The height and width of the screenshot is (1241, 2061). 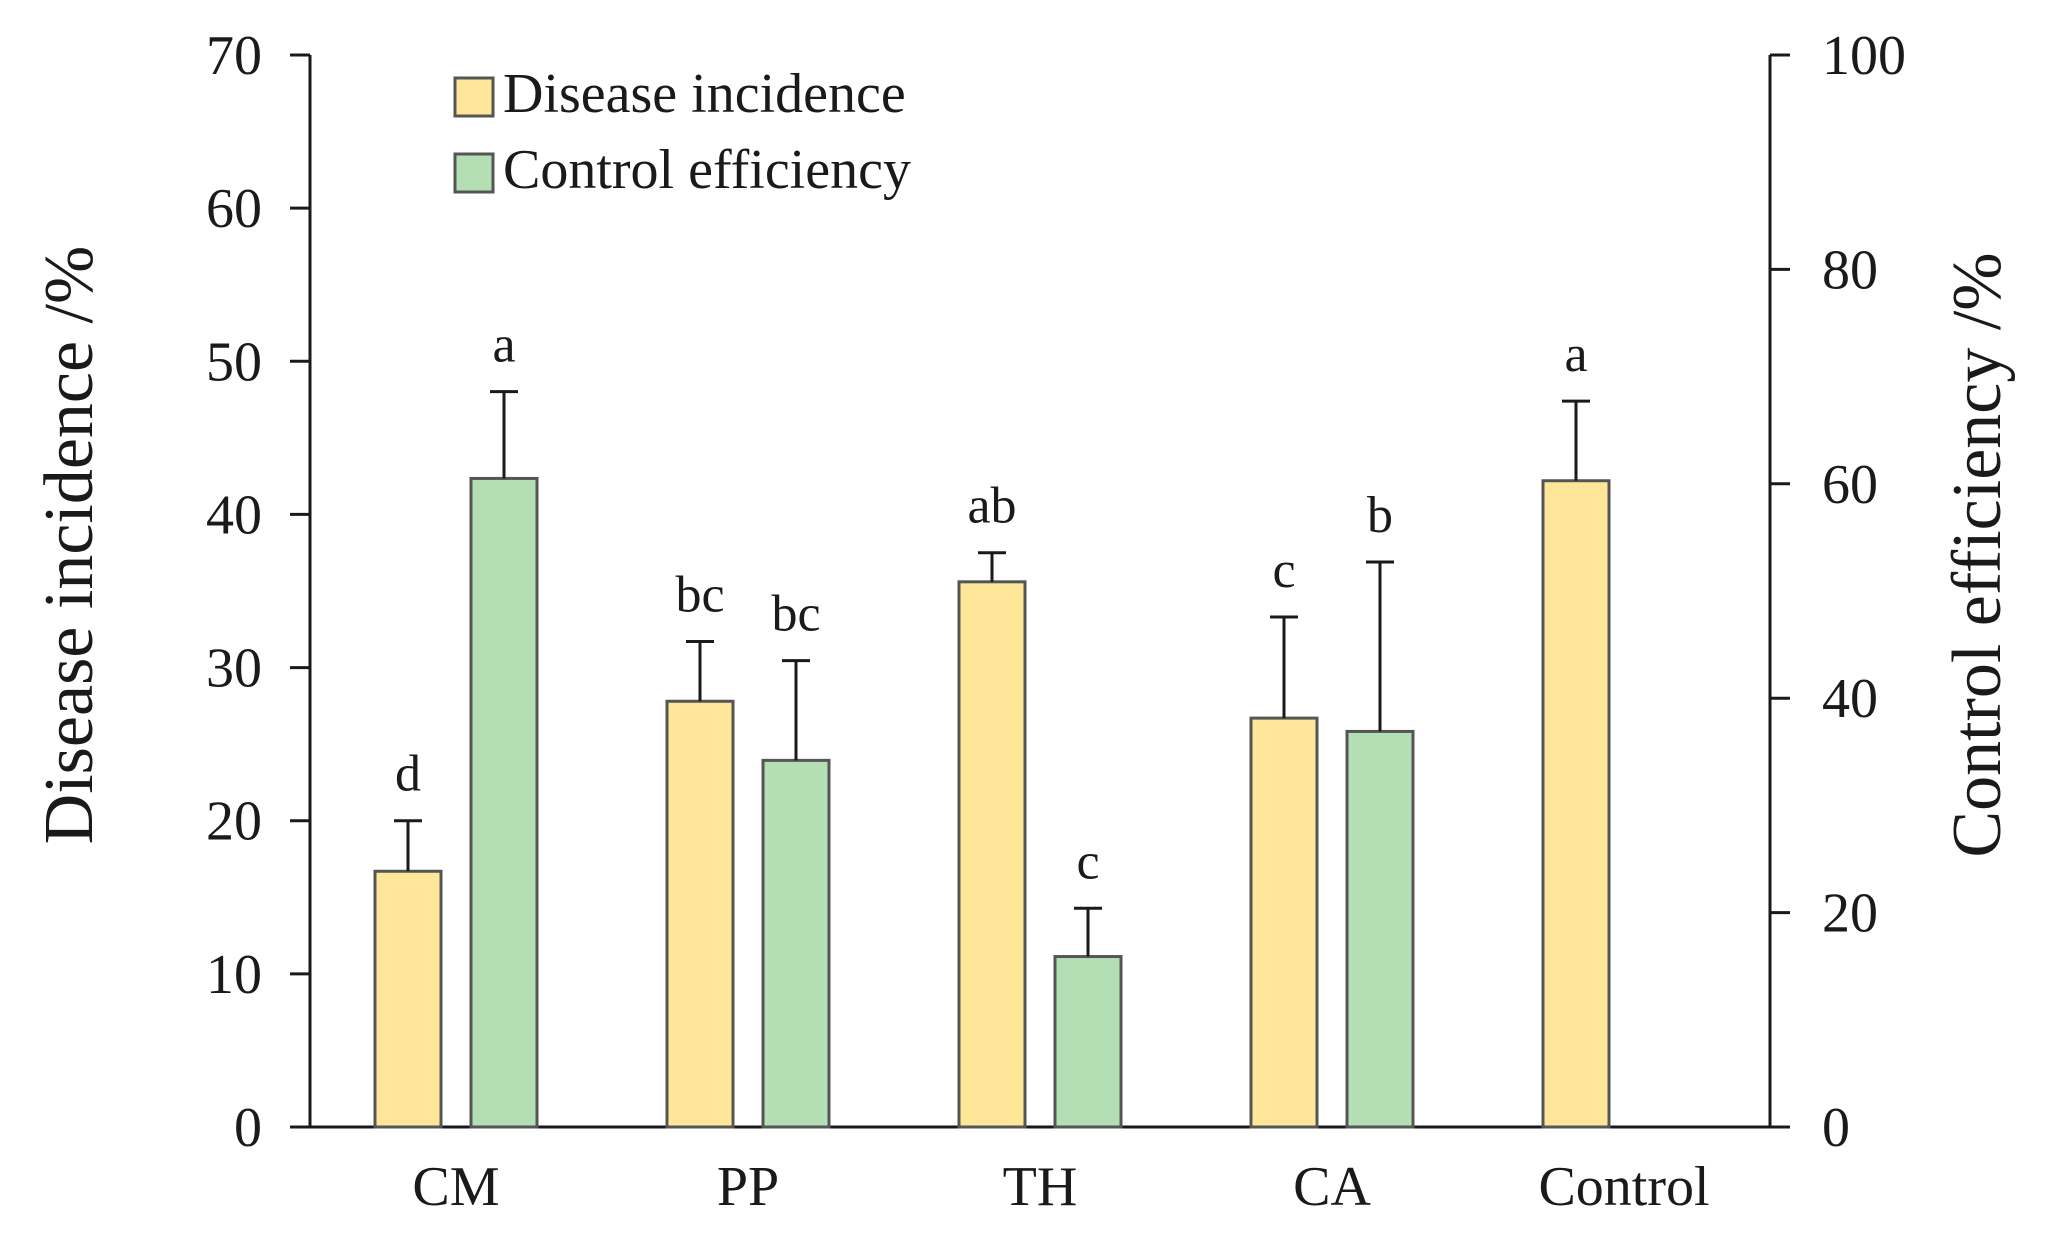 What do you see at coordinates (234, 975) in the screenshot?
I see `y-left-tick-label: 10` at bounding box center [234, 975].